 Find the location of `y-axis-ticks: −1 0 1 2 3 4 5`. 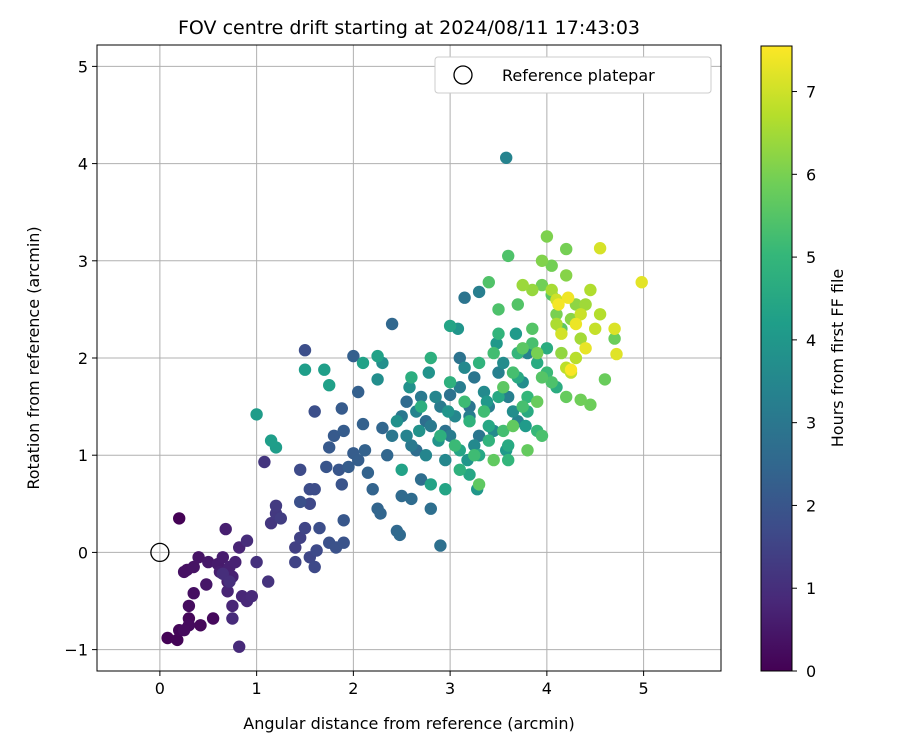

y-axis-ticks: −1 0 1 2 3 4 5 is located at coordinates (80, 358).